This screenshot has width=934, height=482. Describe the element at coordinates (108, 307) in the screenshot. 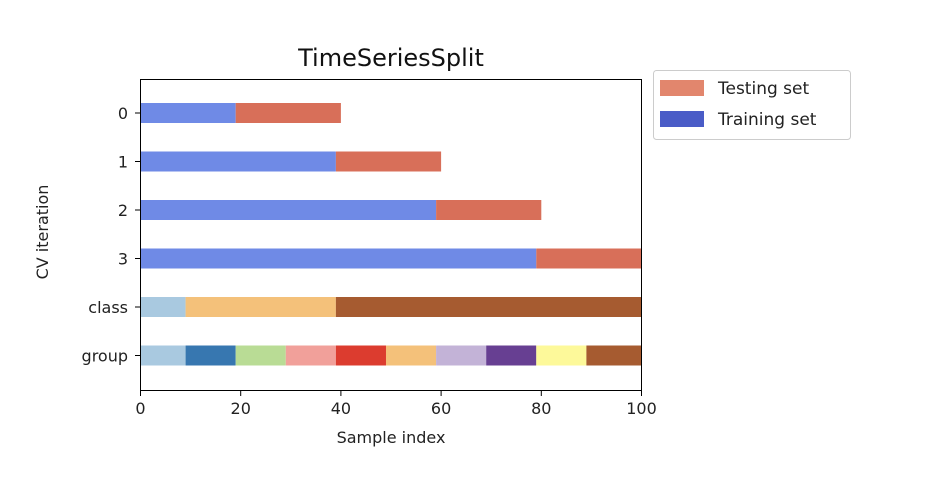

I see `y-tick-label-class: class` at that location.